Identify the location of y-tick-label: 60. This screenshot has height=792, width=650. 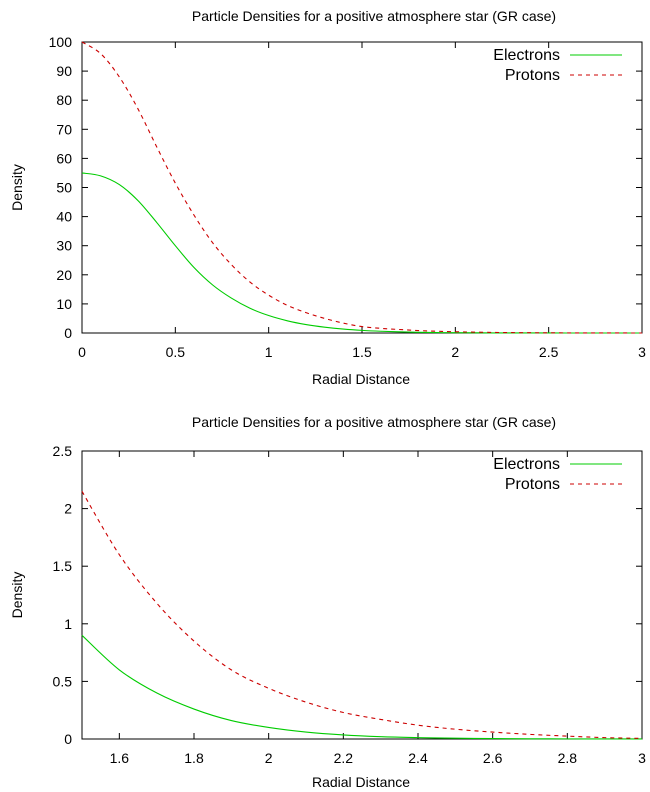
(64, 158).